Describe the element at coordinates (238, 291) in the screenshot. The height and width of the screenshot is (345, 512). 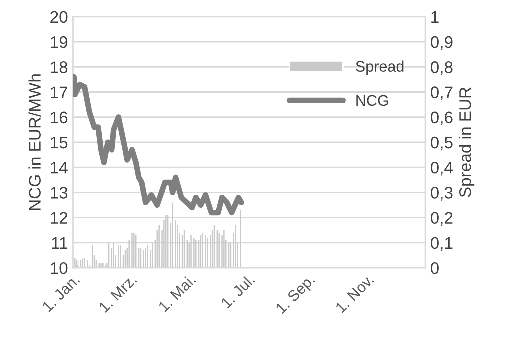
I see `x-tick-label: 1. Jul.` at that location.